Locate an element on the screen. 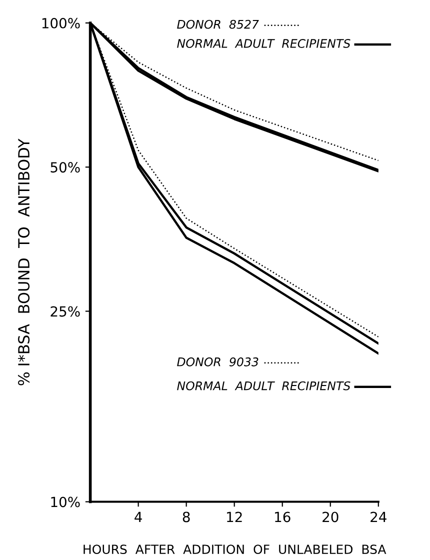 This screenshot has width=430, height=560. x-axis-title: HOURS AFTER ADDITION OF UNLABELED BSA is located at coordinates (235, 549).